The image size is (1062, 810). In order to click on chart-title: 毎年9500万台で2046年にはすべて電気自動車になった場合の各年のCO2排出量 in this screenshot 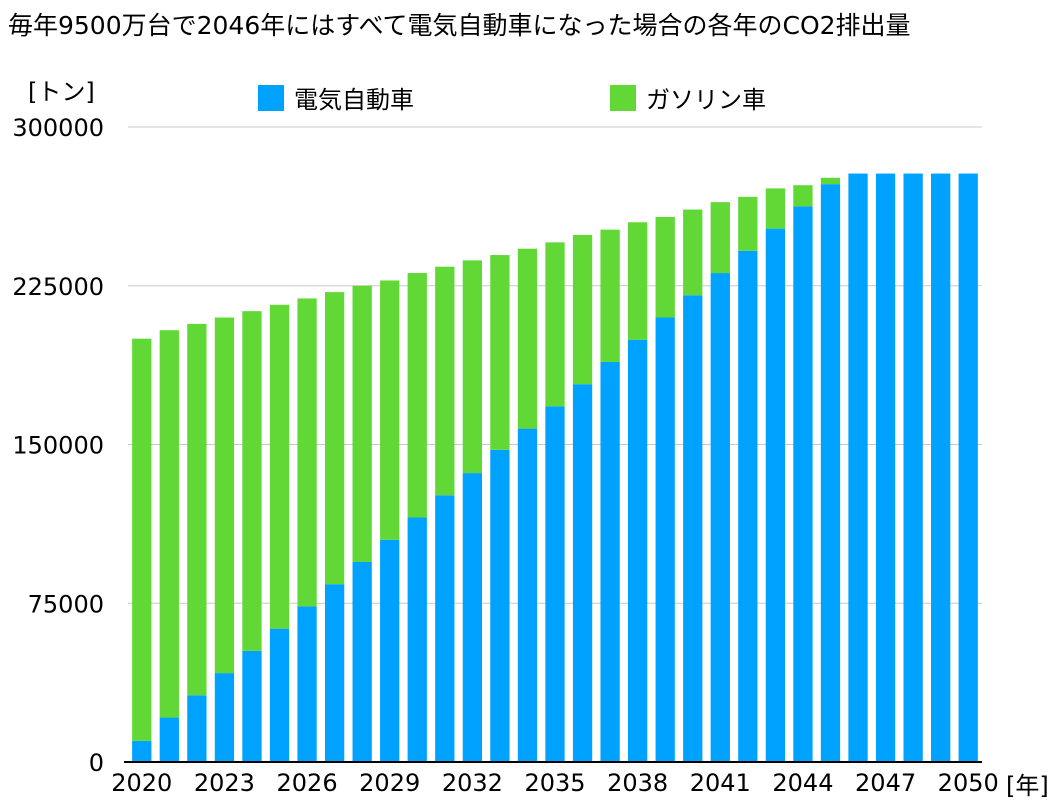, I will do `click(459, 25)`.